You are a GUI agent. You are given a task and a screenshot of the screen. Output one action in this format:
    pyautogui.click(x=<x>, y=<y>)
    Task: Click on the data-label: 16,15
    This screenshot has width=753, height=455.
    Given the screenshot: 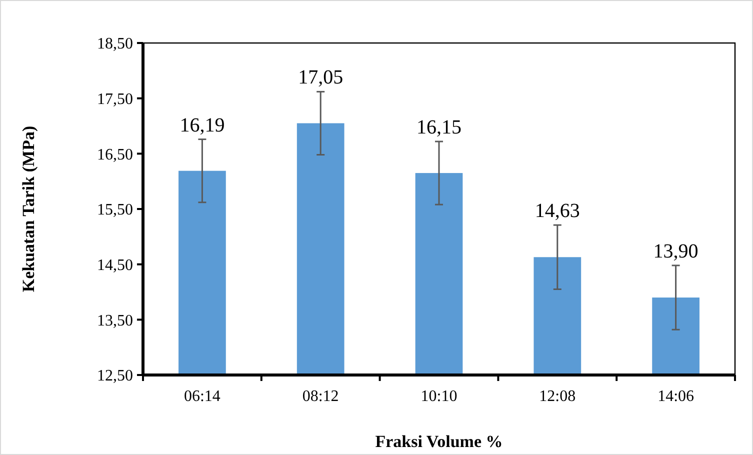 What is the action you would take?
    pyautogui.click(x=439, y=127)
    